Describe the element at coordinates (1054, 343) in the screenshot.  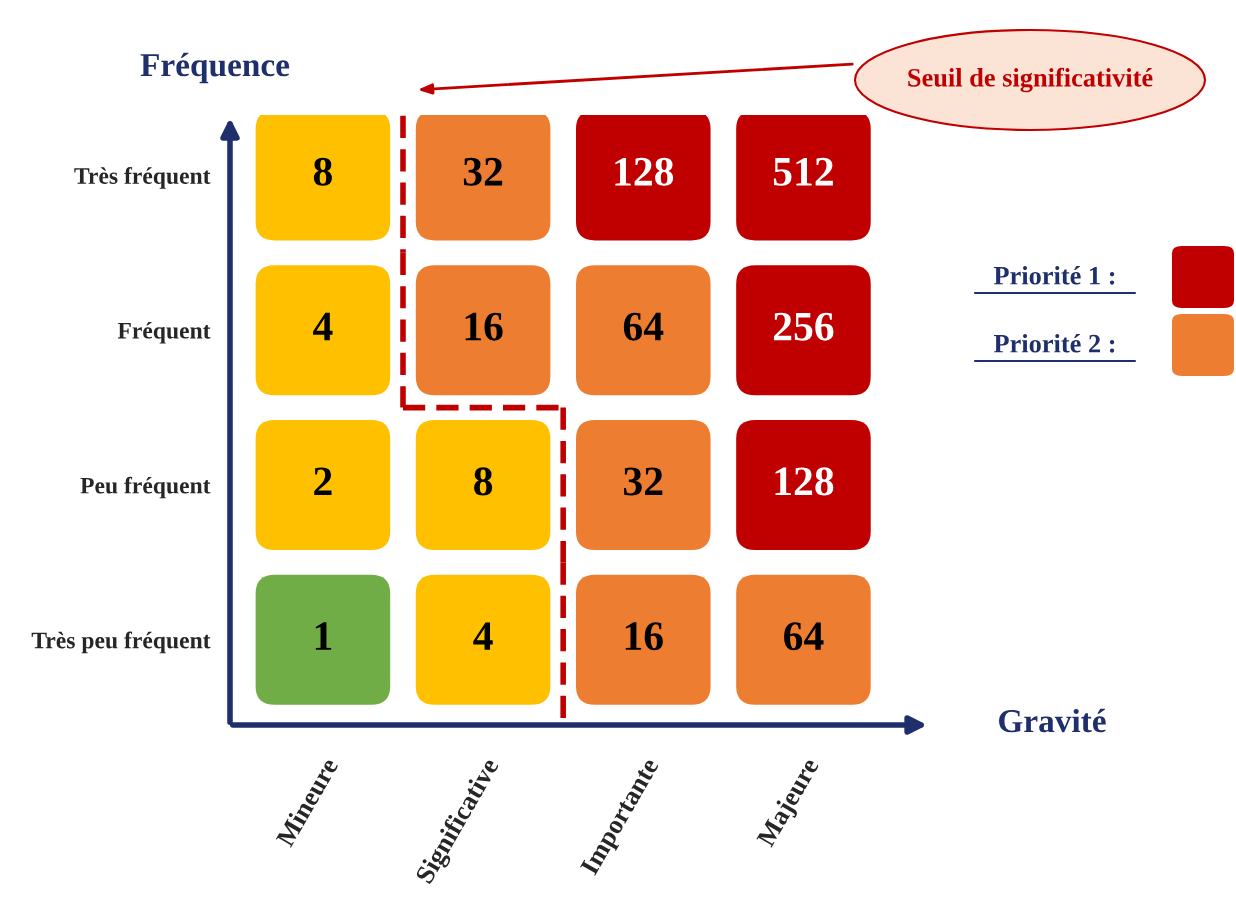
I see `legend-label: Priorité 2 :` at that location.